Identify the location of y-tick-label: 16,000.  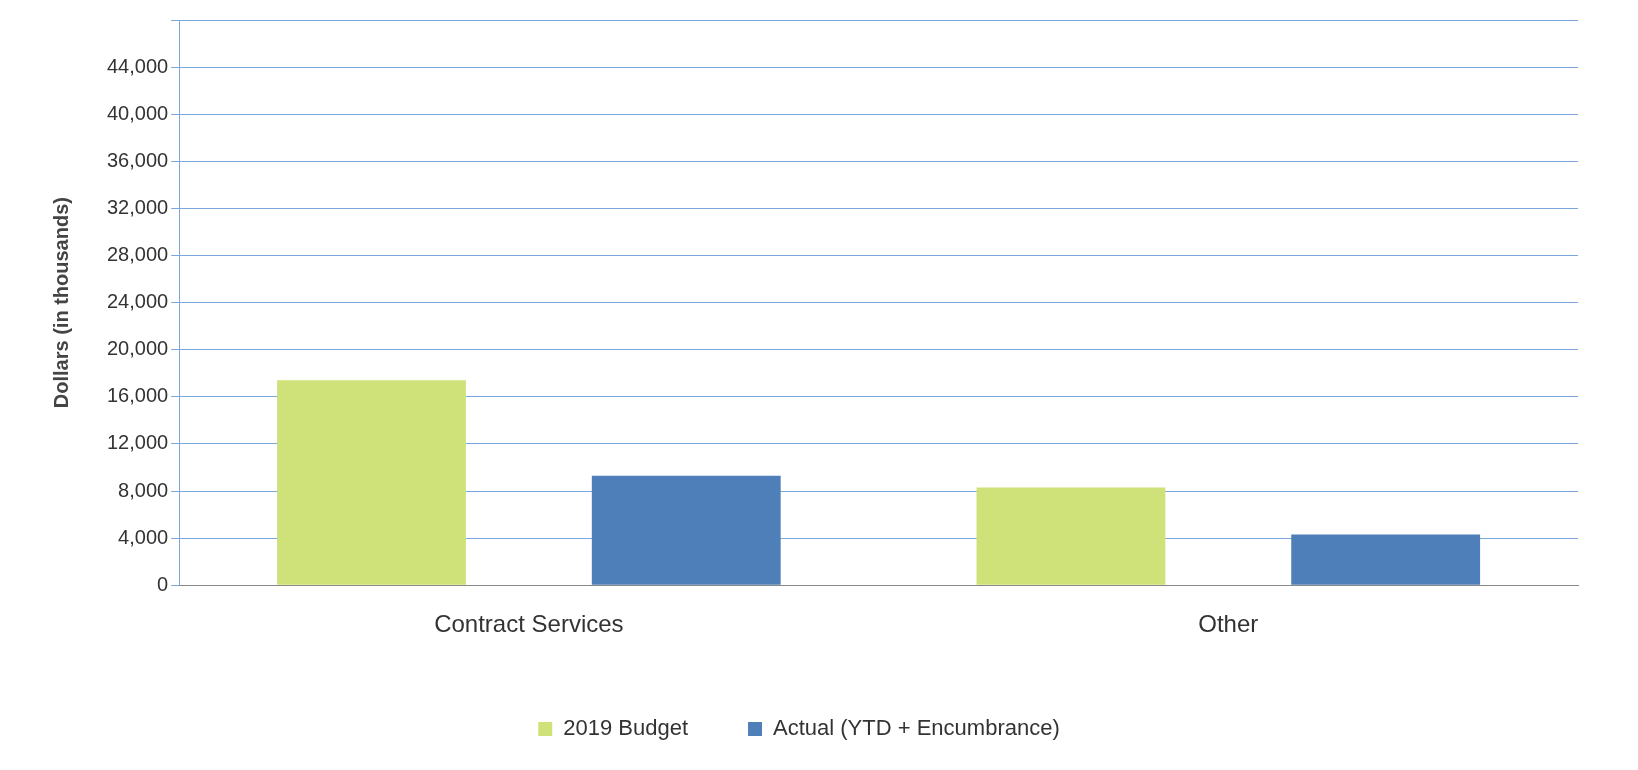
(138, 395).